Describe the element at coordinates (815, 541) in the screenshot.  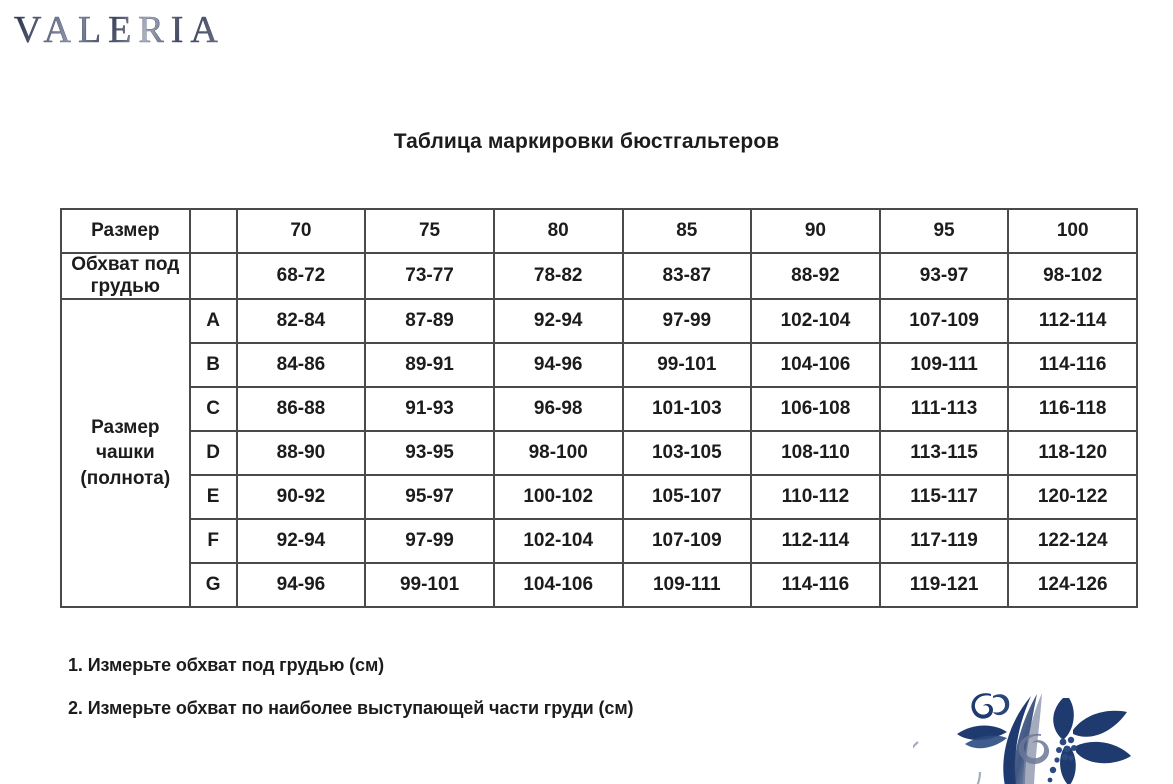
I see `cup-f-90: 112-114` at that location.